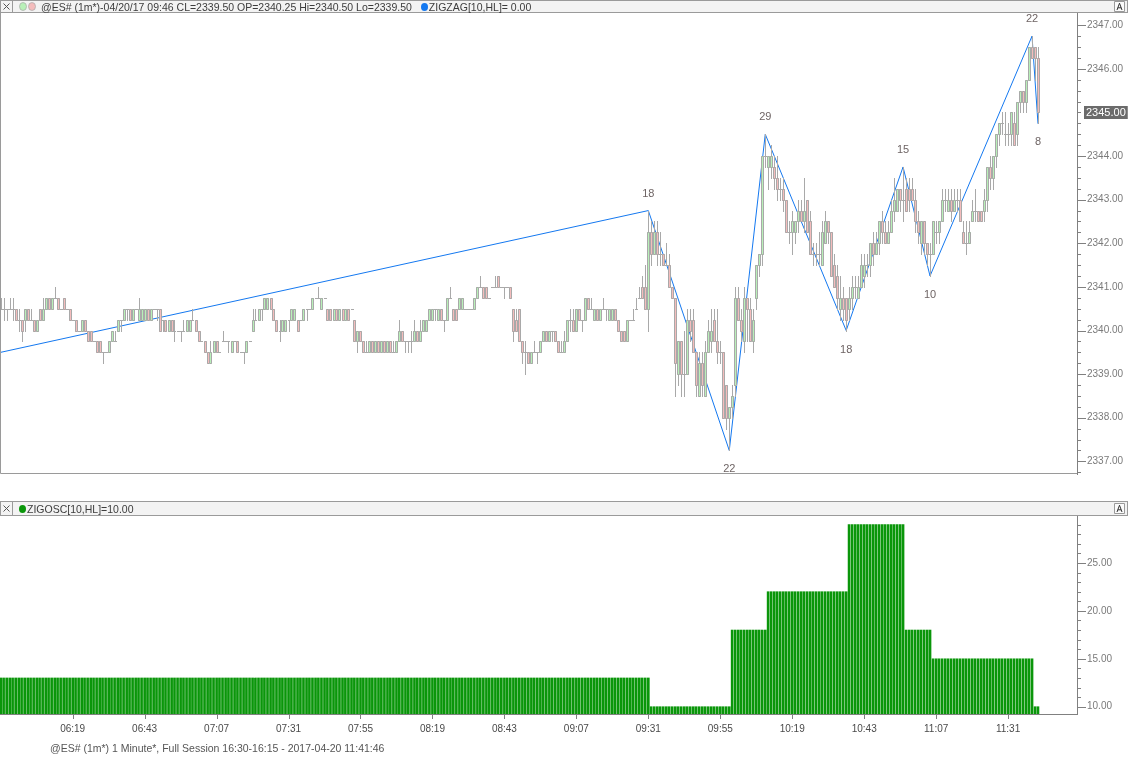 The height and width of the screenshot is (757, 1128). What do you see at coordinates (80, 508) in the screenshot?
I see `legend-label: ZIGOSC[10,HL]=10.00` at bounding box center [80, 508].